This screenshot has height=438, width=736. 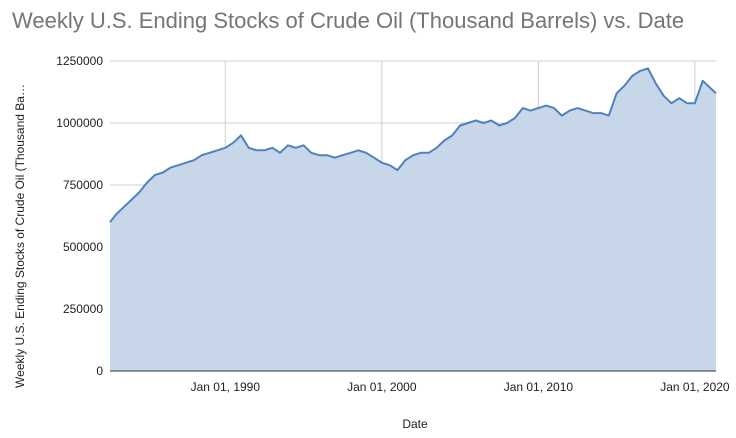 What do you see at coordinates (83, 309) in the screenshot?
I see `y-tick-label: 250000` at bounding box center [83, 309].